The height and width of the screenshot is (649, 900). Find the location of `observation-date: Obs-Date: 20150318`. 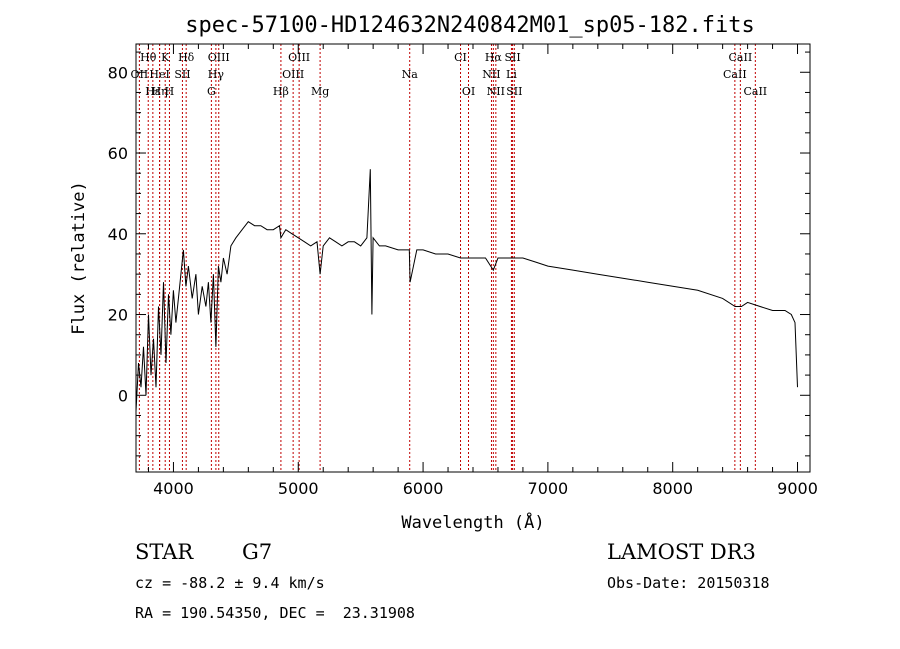

observation-date: Obs-Date: 20150318 is located at coordinates (688, 583).